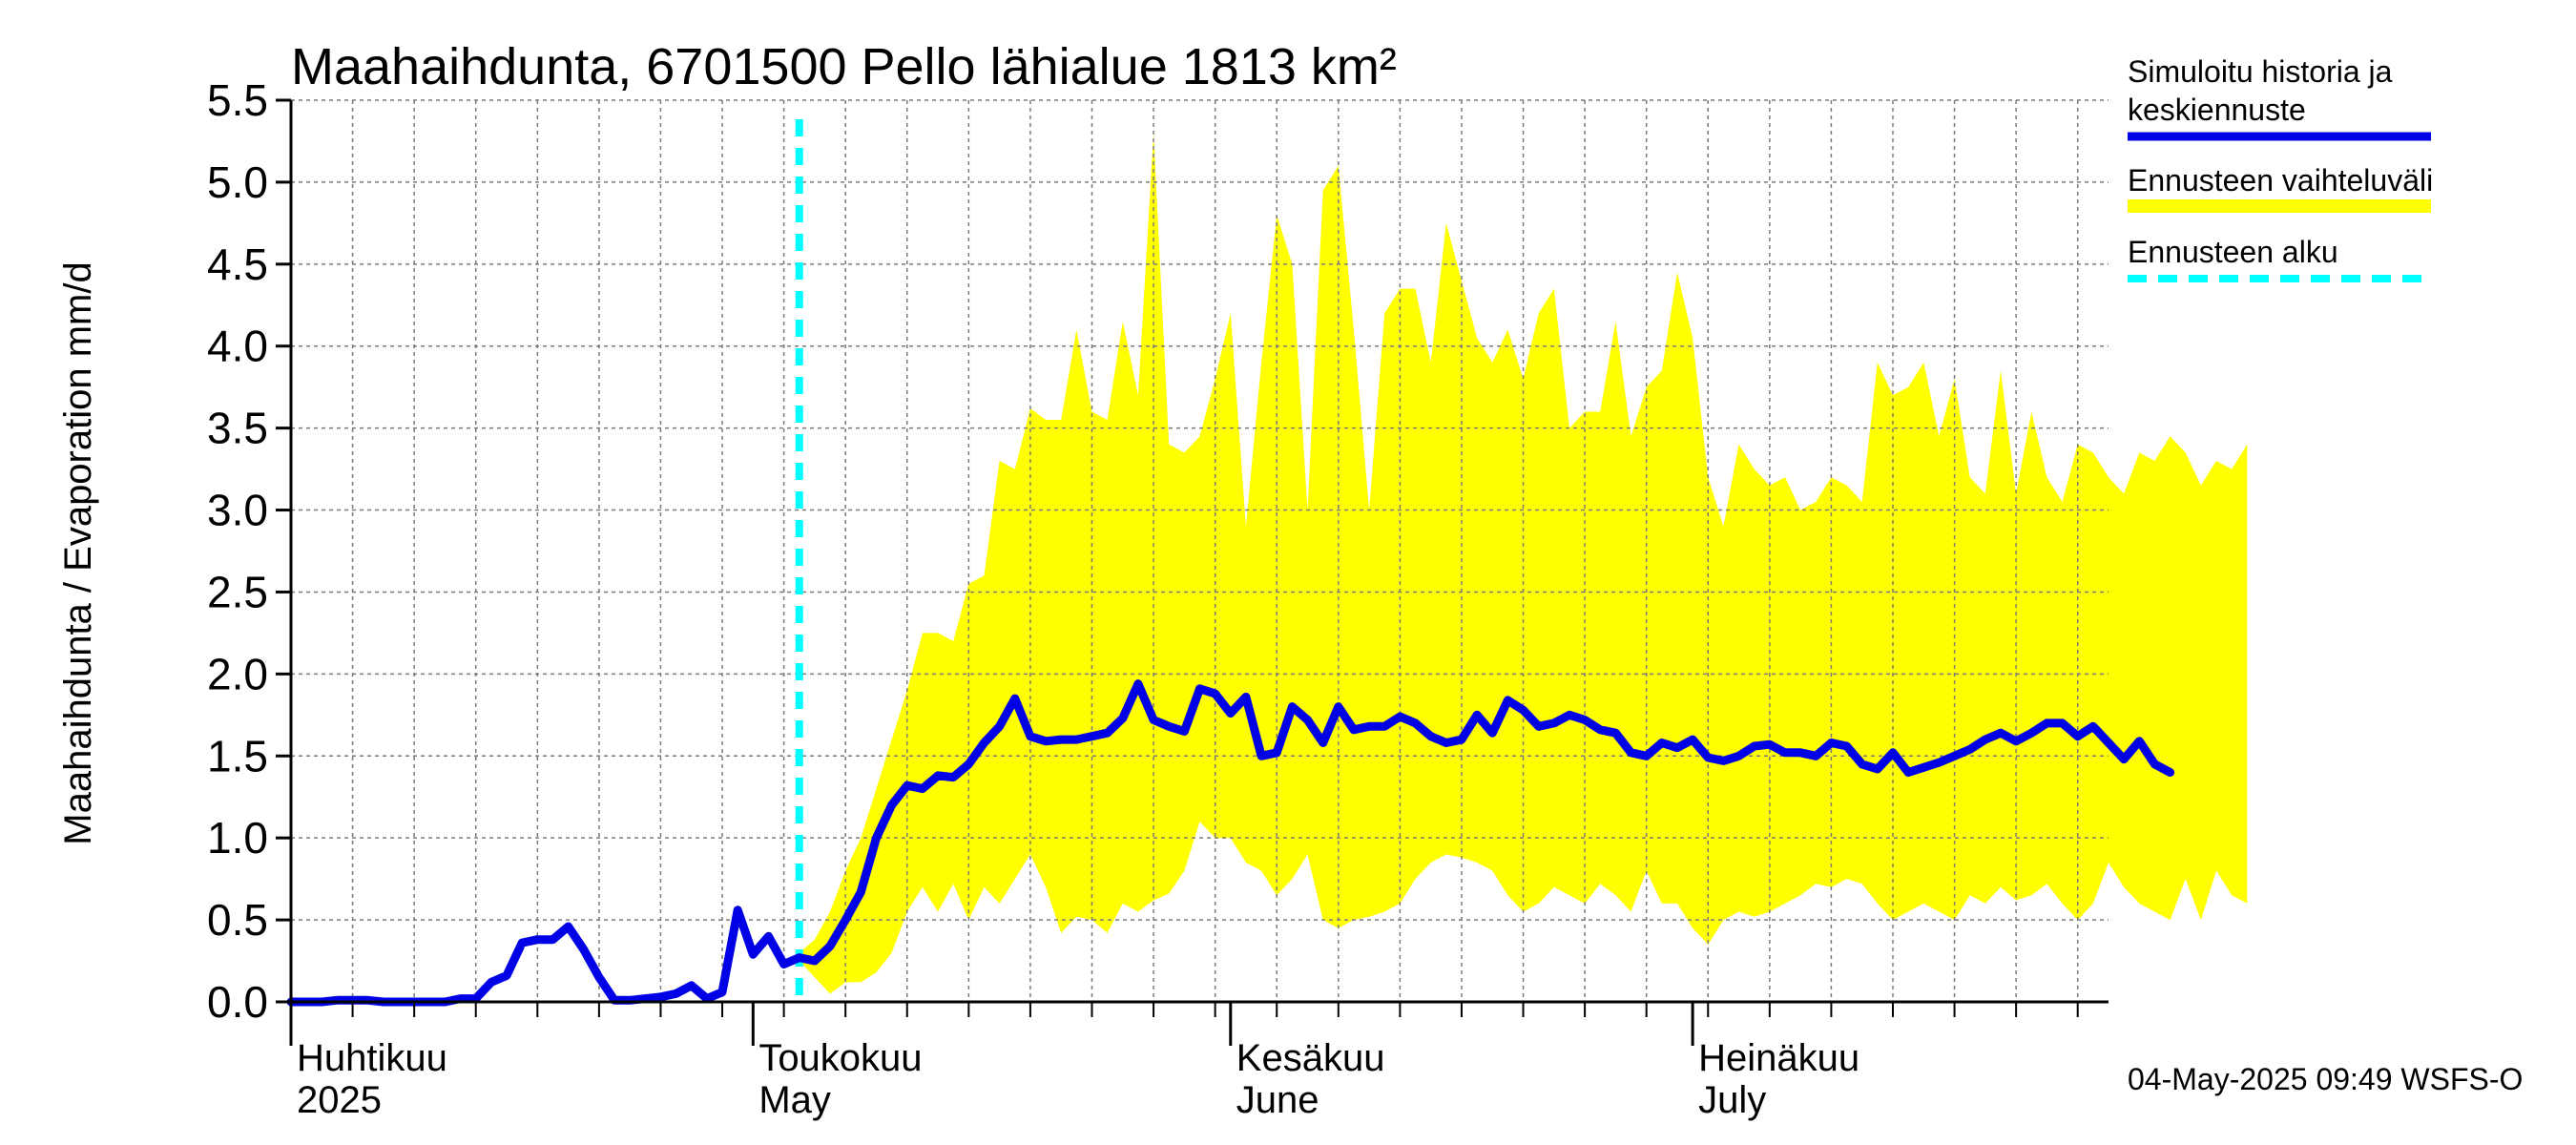 This screenshot has height=1145, width=2576. What do you see at coordinates (1732, 1100) in the screenshot?
I see `x-month-sublabel: July` at bounding box center [1732, 1100].